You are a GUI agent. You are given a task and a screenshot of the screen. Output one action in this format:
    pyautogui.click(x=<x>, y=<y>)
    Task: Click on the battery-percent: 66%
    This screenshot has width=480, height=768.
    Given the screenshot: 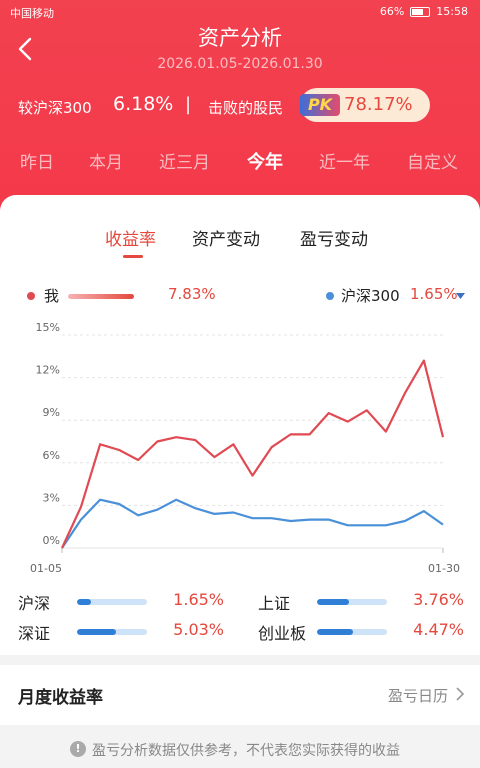 What is the action you would take?
    pyautogui.click(x=392, y=11)
    